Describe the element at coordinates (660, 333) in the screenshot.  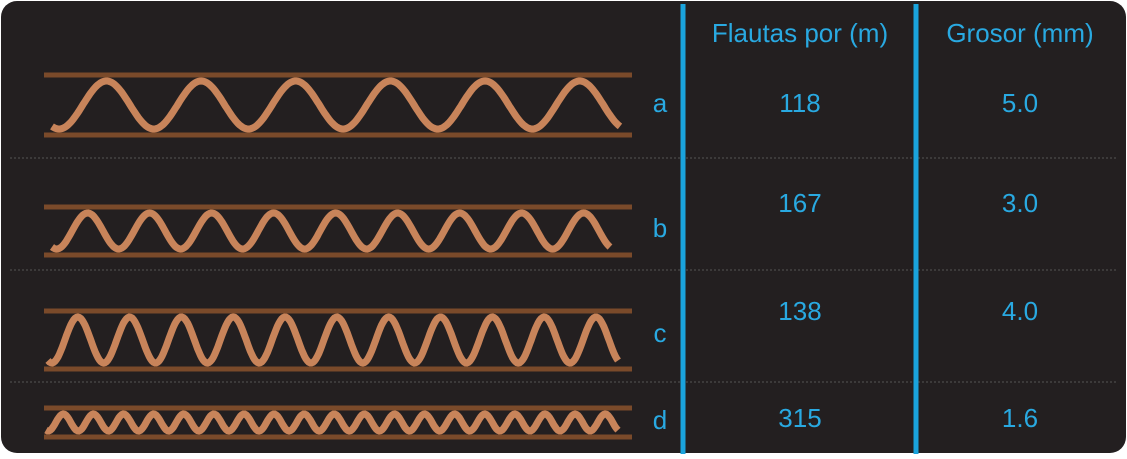
I see `row-label: c` at that location.